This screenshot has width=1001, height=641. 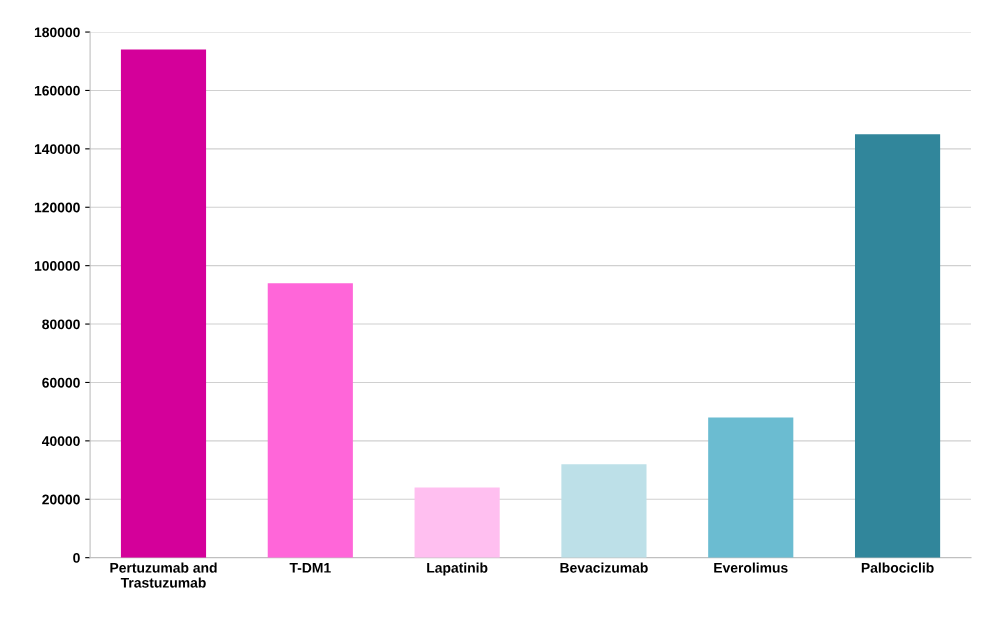 I want to click on y-tick-label: 140000, so click(x=57, y=149).